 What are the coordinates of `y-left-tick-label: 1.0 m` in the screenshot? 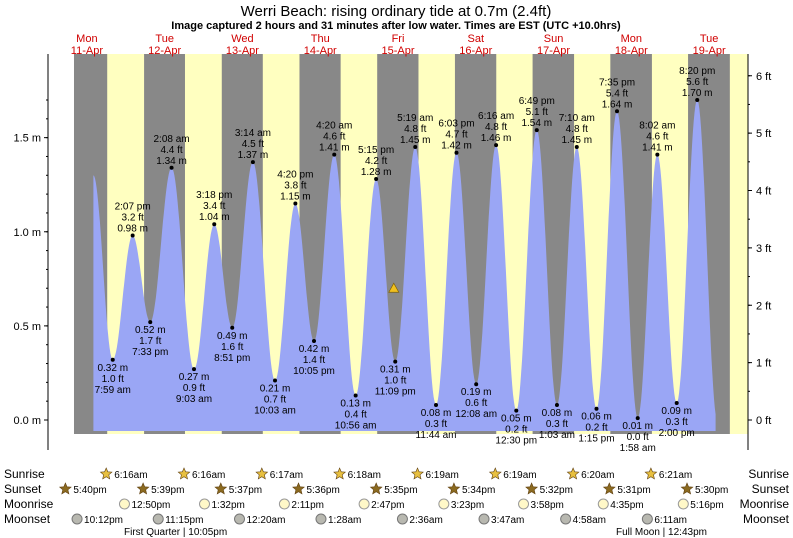 It's located at (27, 233).